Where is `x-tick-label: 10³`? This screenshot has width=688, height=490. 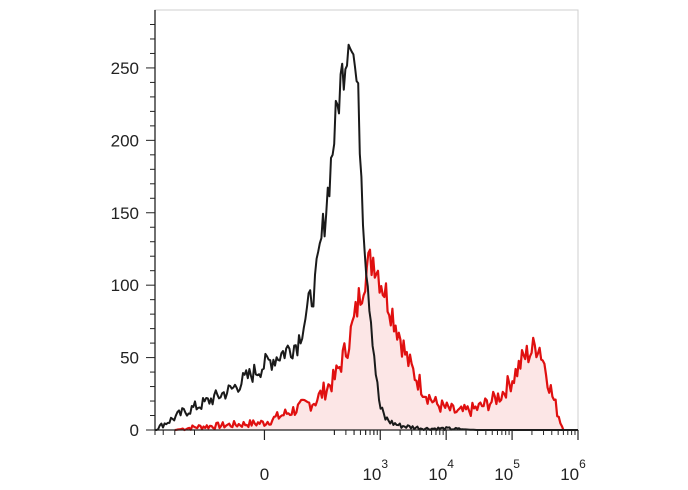 x-tick-label: 10³ is located at coordinates (375, 470).